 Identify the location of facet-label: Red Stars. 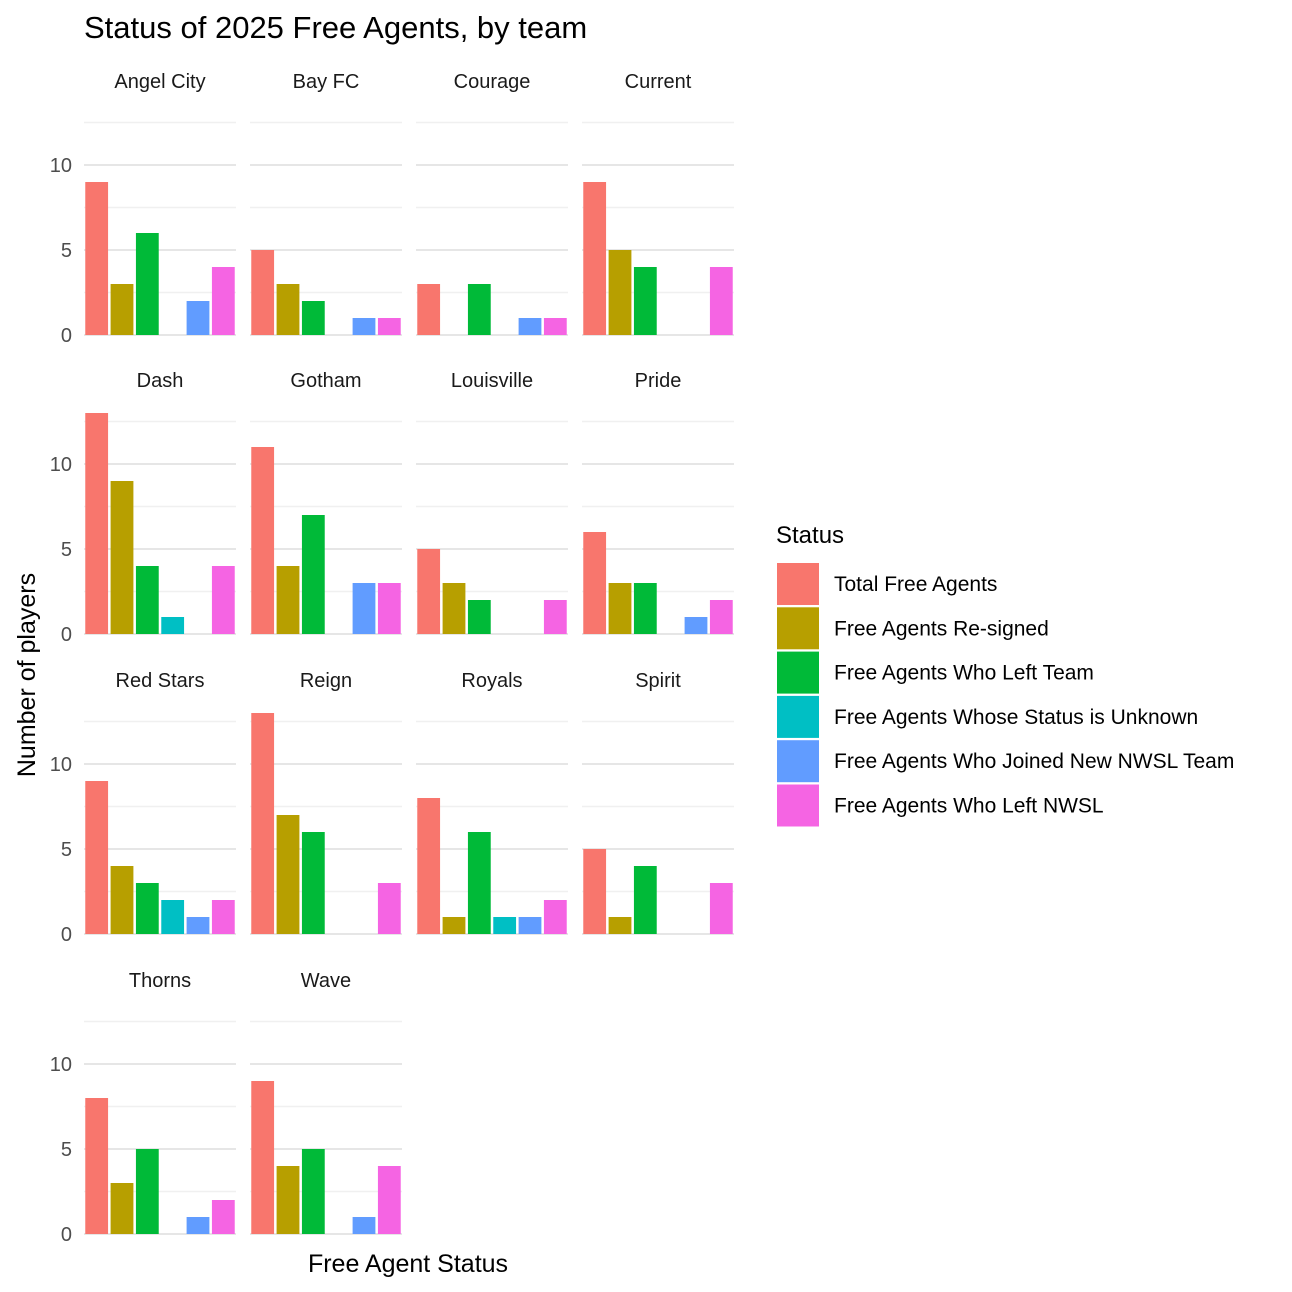
(160, 681).